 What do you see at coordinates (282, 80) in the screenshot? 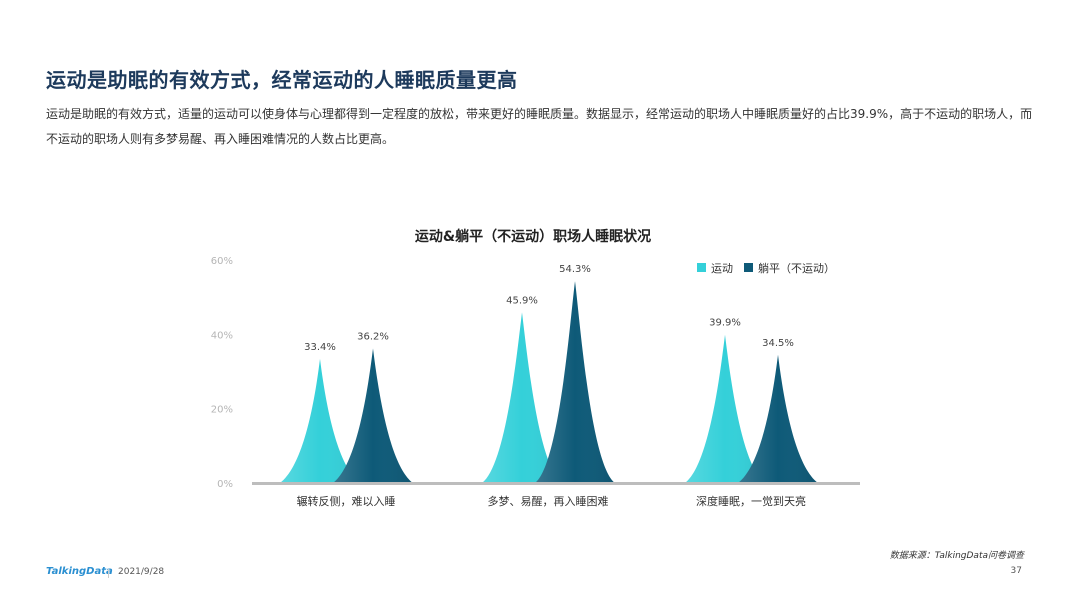
I see `page-title: 运动是助眠的有效方式，经常运动的人睡眠质量更高` at bounding box center [282, 80].